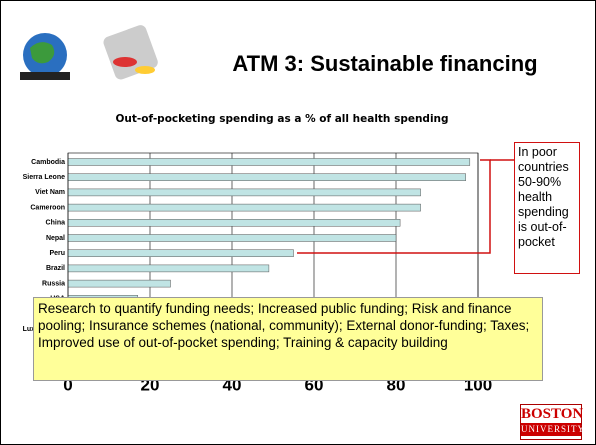 Image resolution: width=596 pixels, height=445 pixels. I want to click on x-tick-label: 0, so click(67, 384).